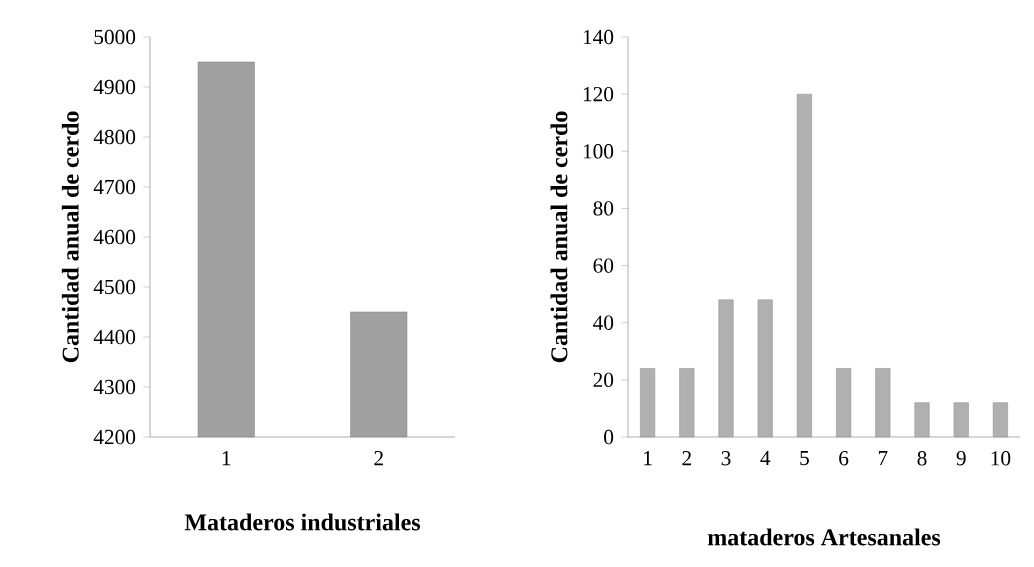 This screenshot has width=1034, height=567. I want to click on y-tick-label: 4700, so click(114, 187).